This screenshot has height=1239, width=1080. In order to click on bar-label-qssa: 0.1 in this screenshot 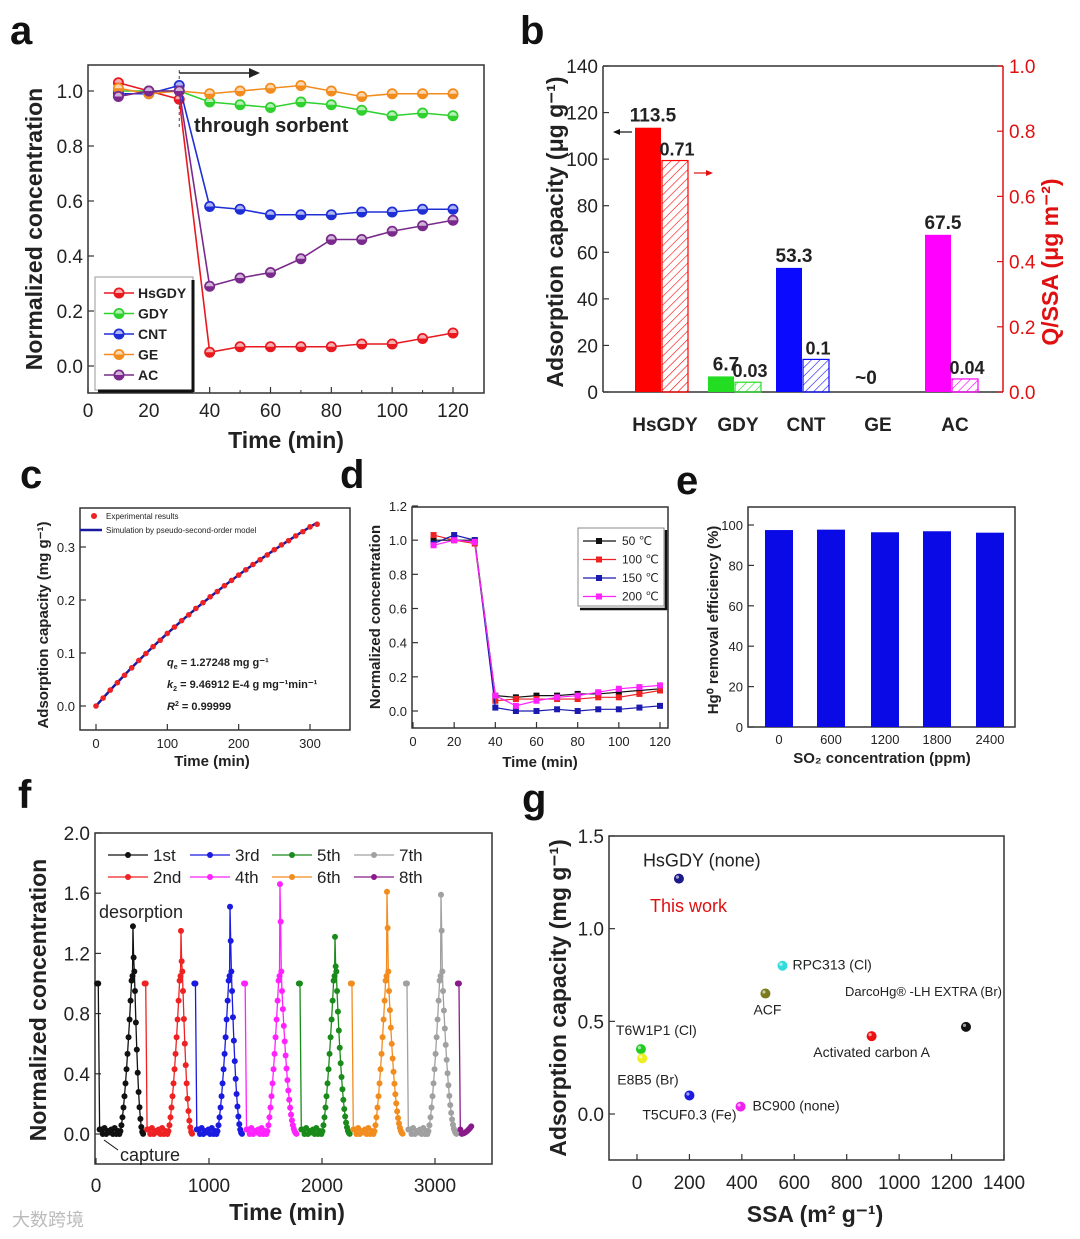, I will do `click(817, 348)`.